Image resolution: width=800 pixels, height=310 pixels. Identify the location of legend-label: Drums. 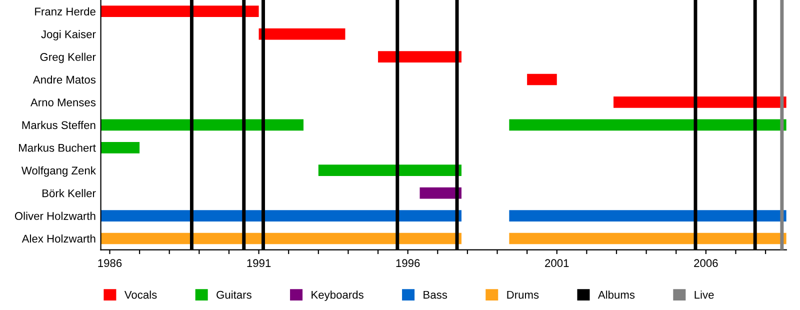
(523, 294).